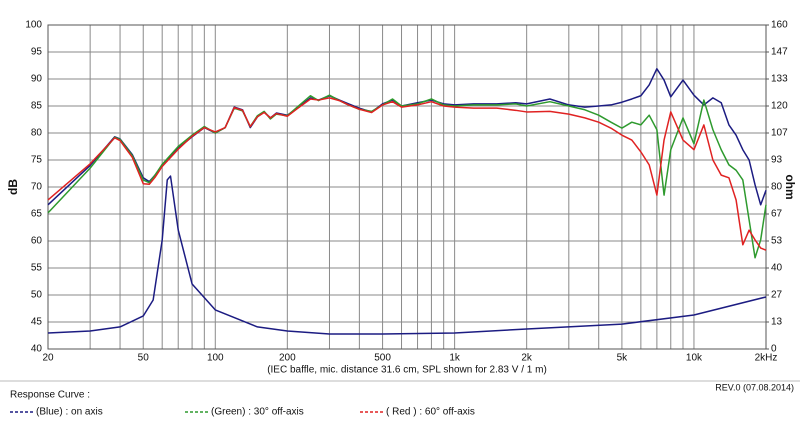  I want to click on x-tick-label: 100, so click(215, 358).